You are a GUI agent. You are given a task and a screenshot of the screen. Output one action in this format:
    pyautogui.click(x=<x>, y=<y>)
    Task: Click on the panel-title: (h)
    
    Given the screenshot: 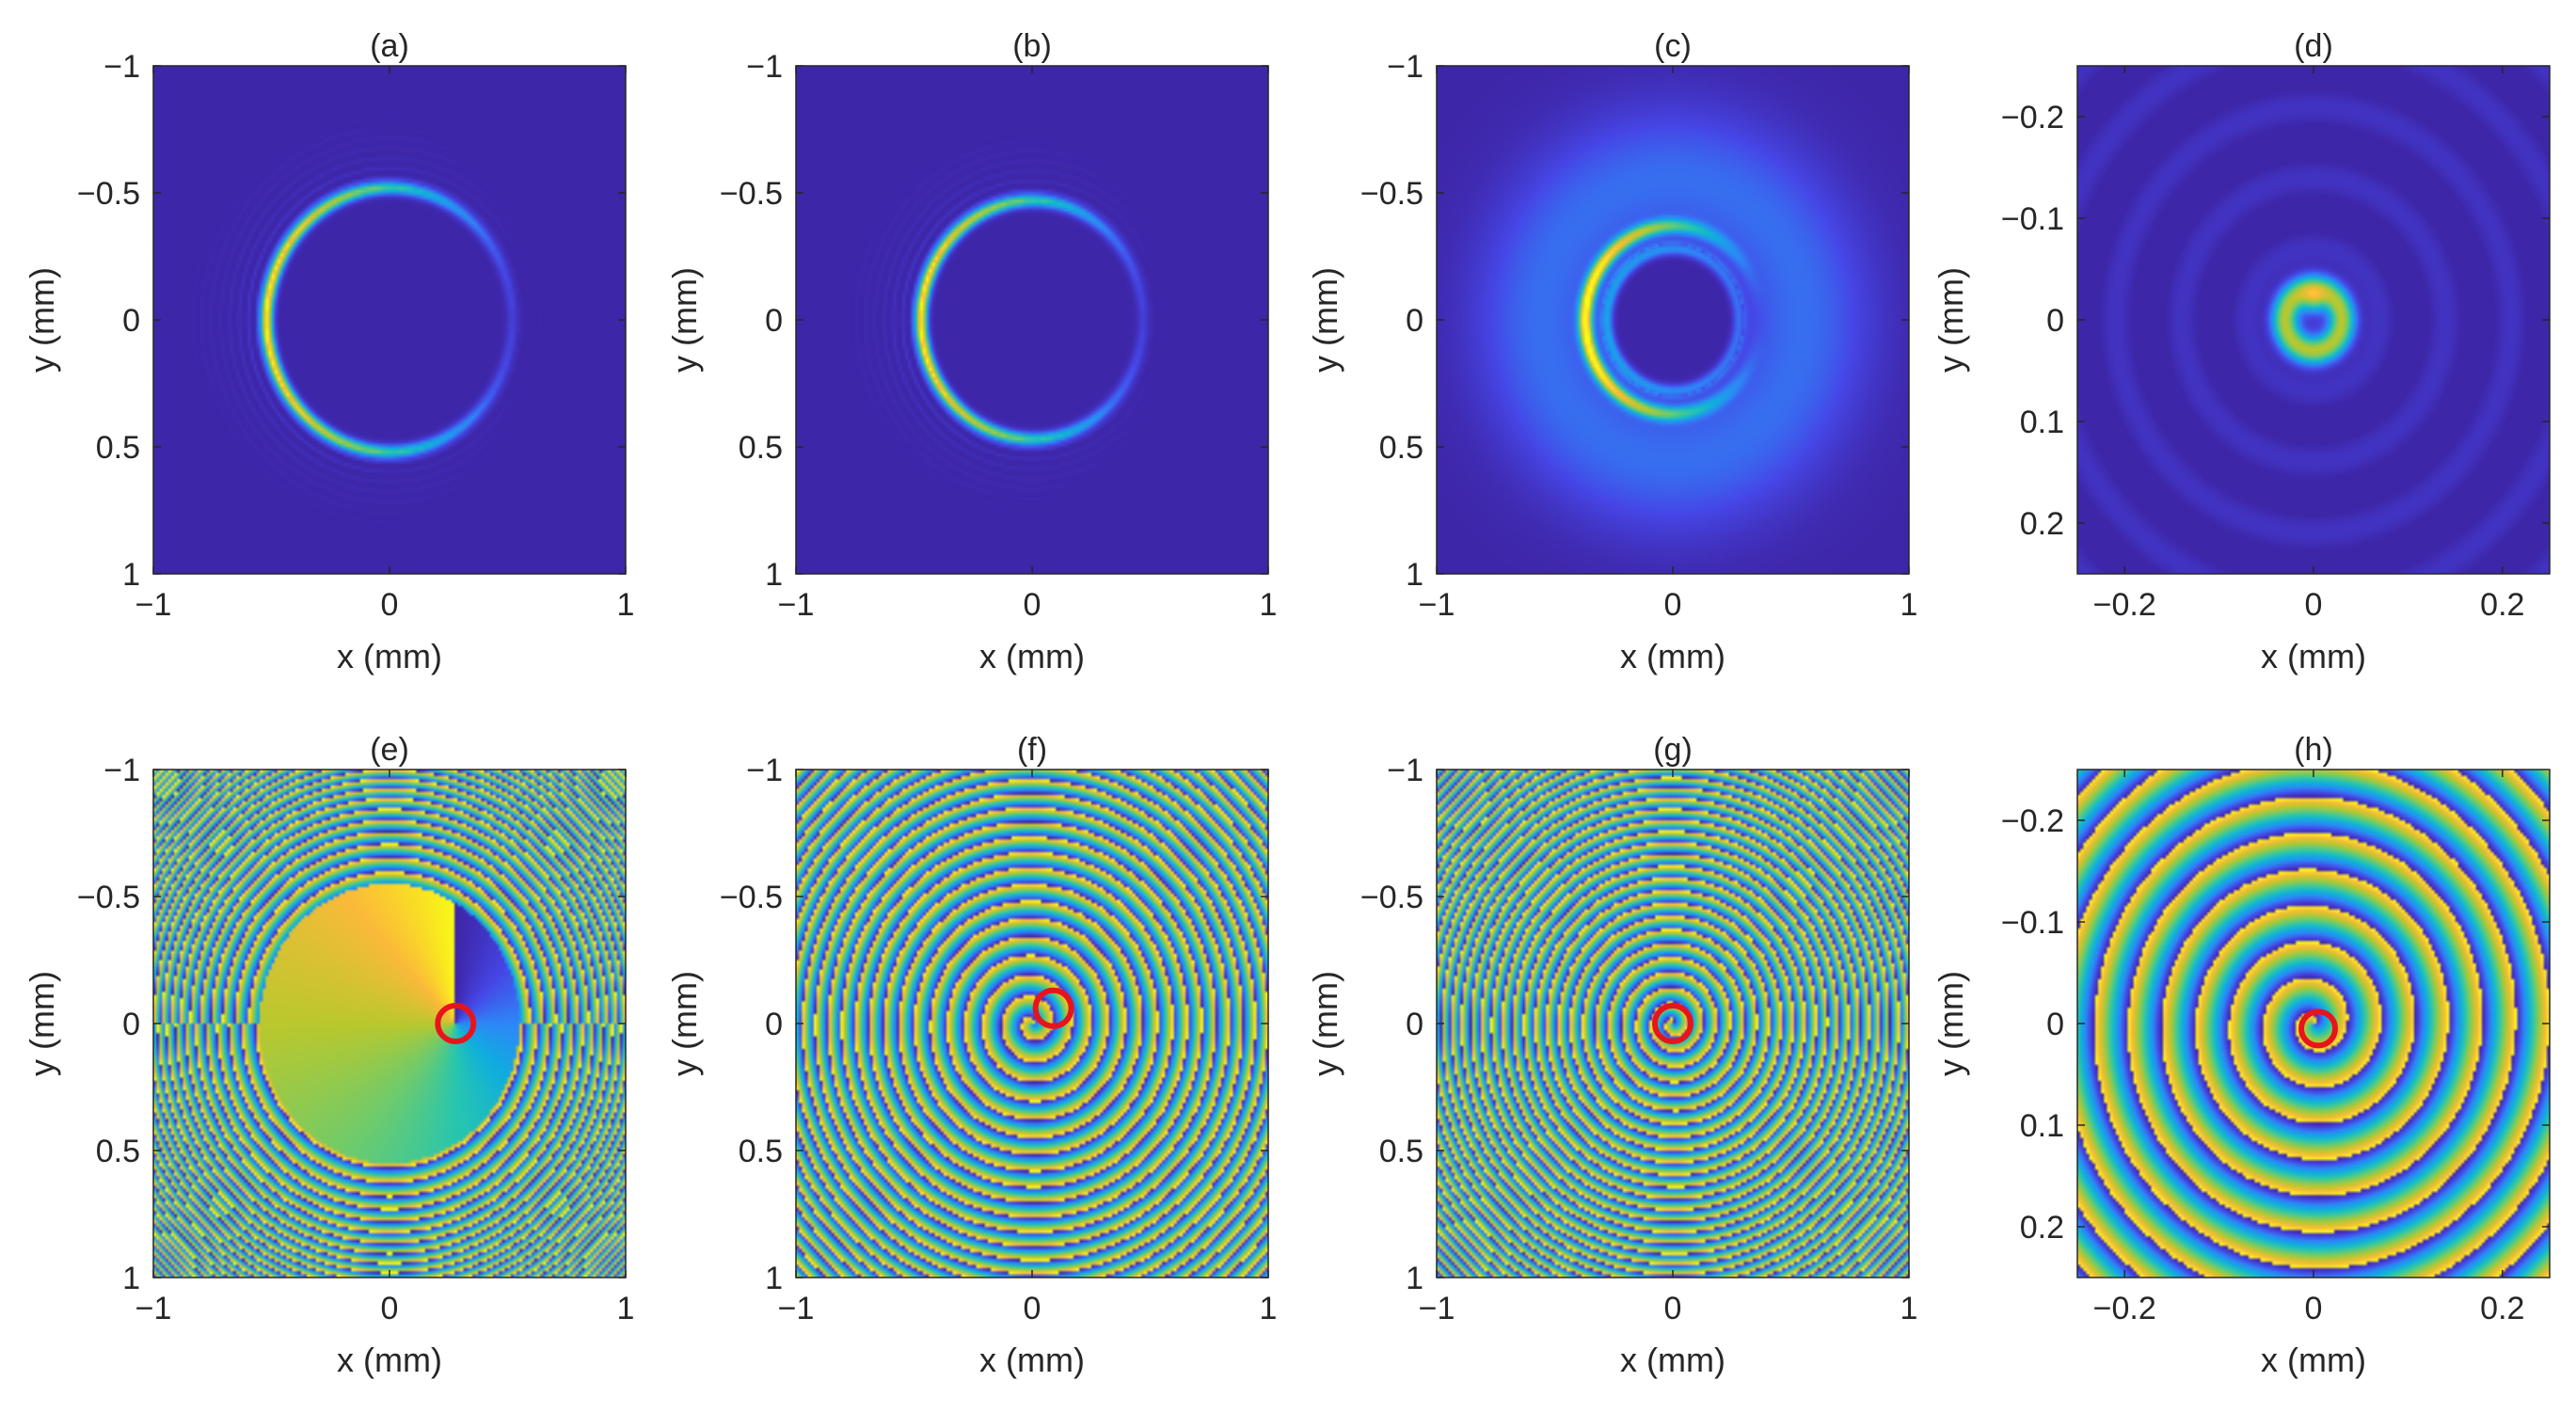 What is the action you would take?
    pyautogui.click(x=2313, y=750)
    